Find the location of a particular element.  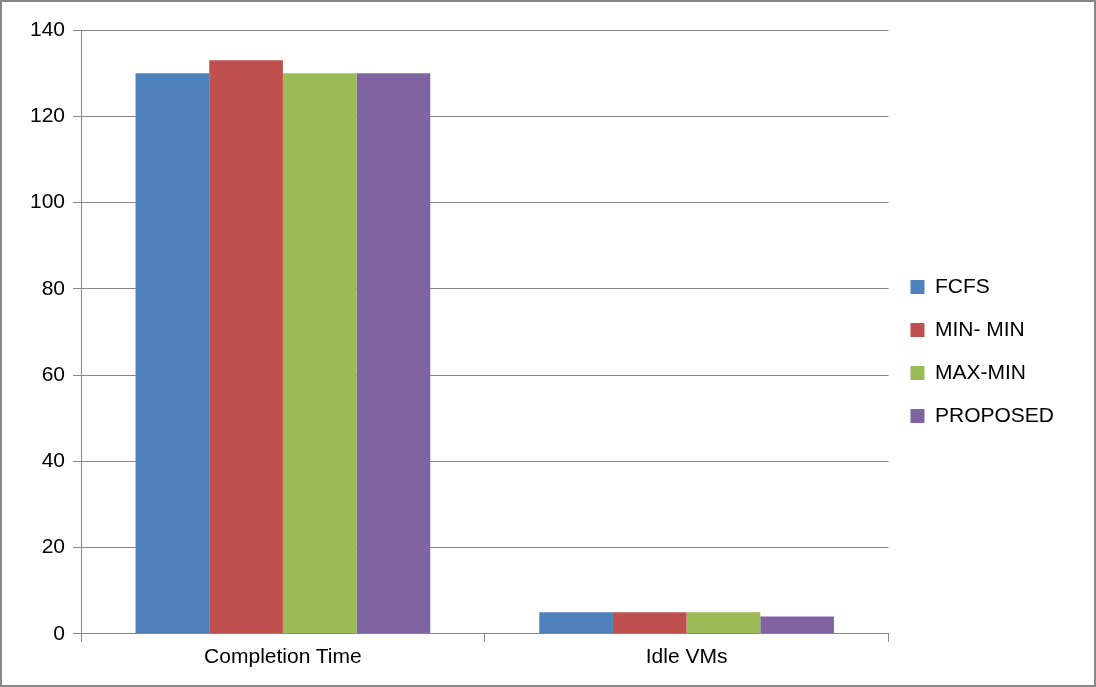

y-tick-label: 120 is located at coordinates (47, 115).